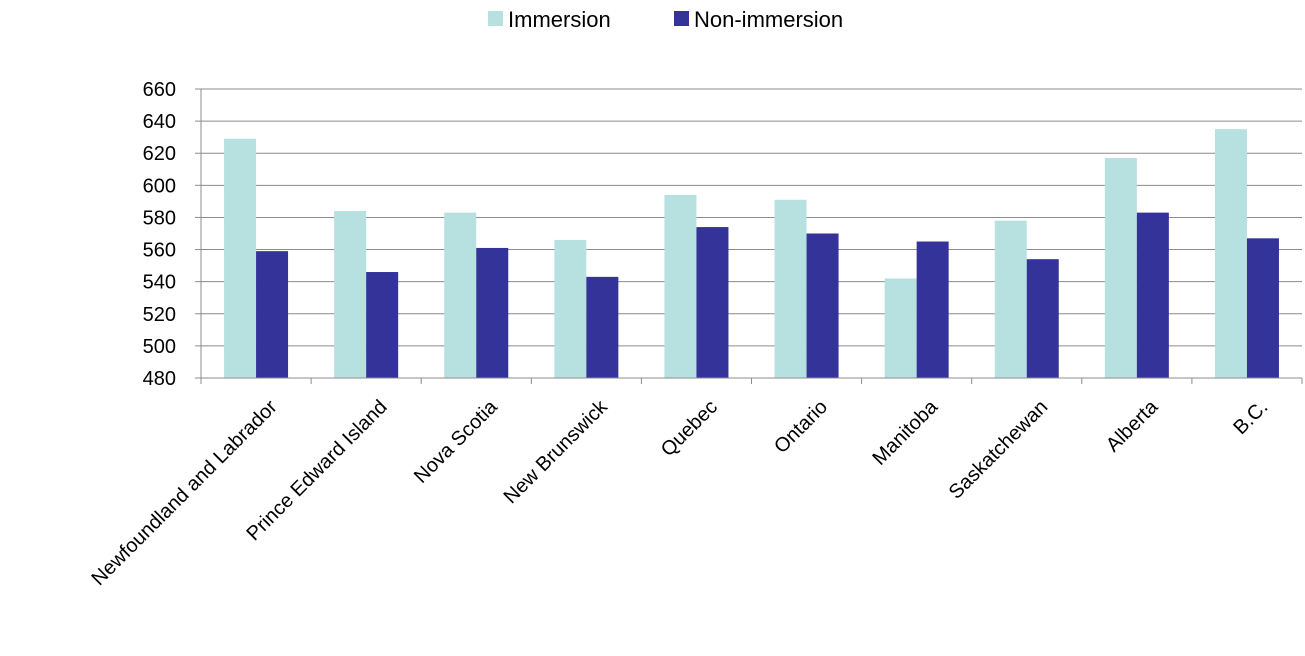 This screenshot has width=1305, height=656. Describe the element at coordinates (159, 283) in the screenshot. I see `y-tick-label: 540` at that location.